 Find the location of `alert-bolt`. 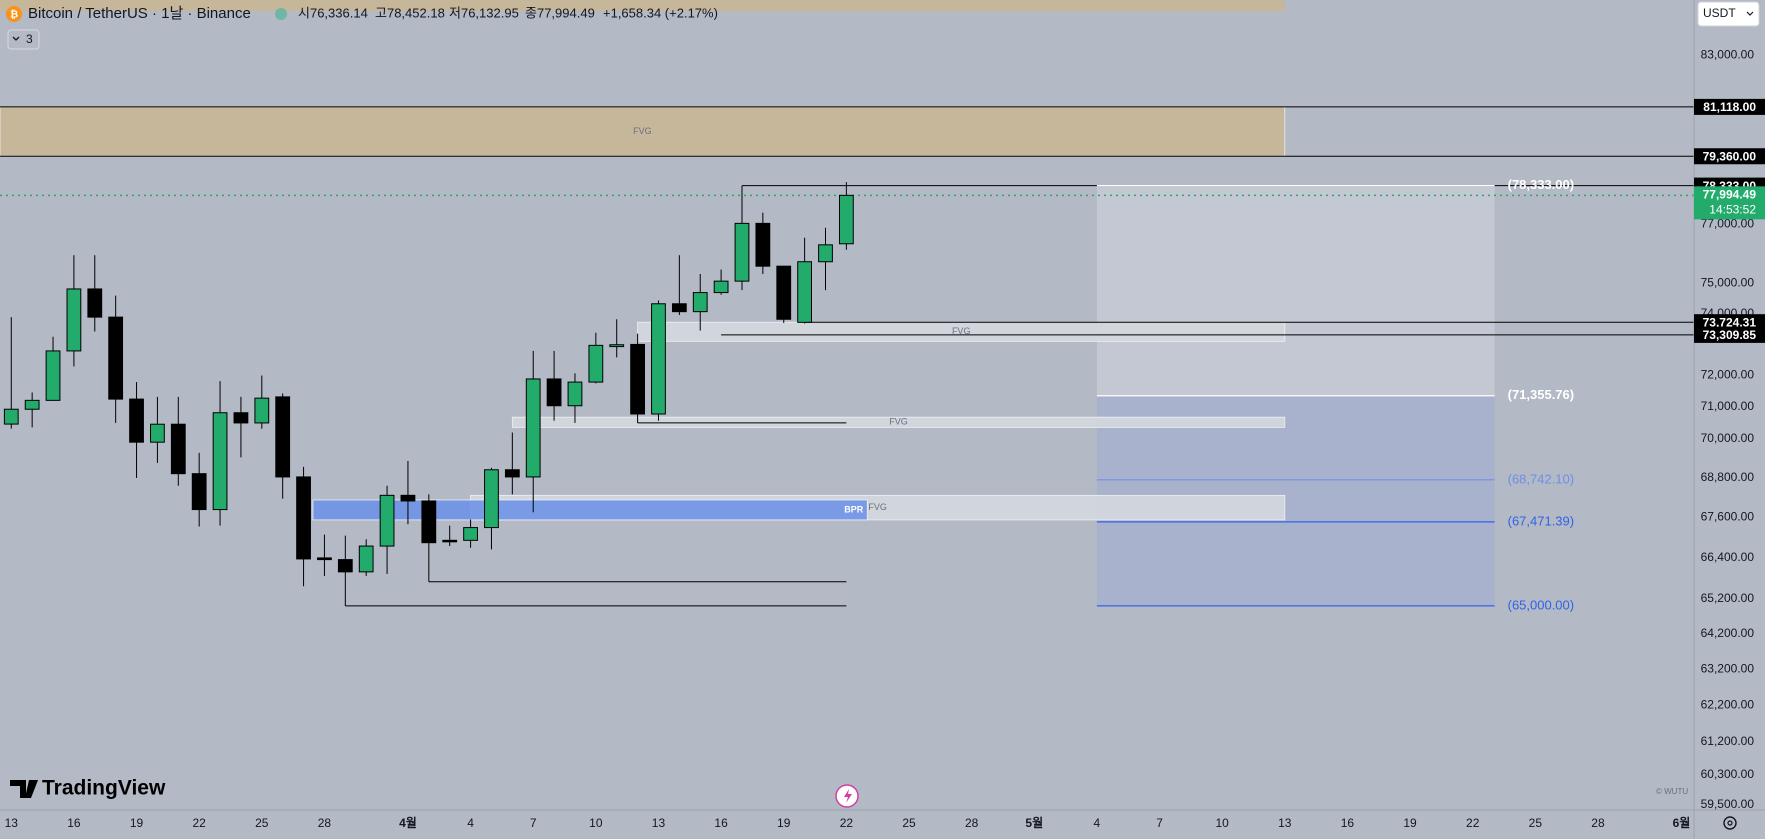

alert-bolt is located at coordinates (848, 796).